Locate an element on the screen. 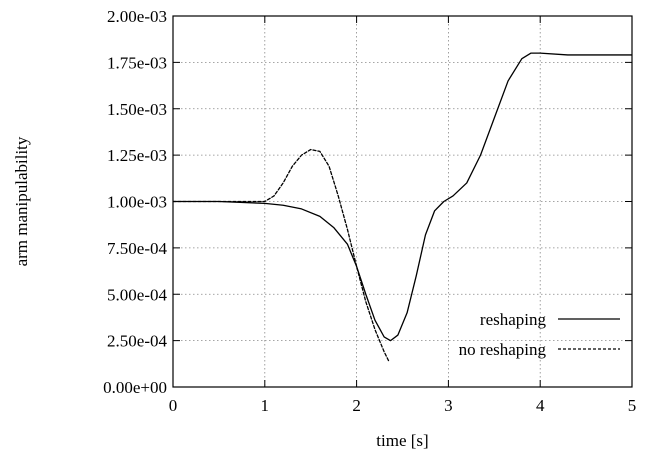 The image size is (651, 459). x-tick-label: 2 is located at coordinates (356, 405).